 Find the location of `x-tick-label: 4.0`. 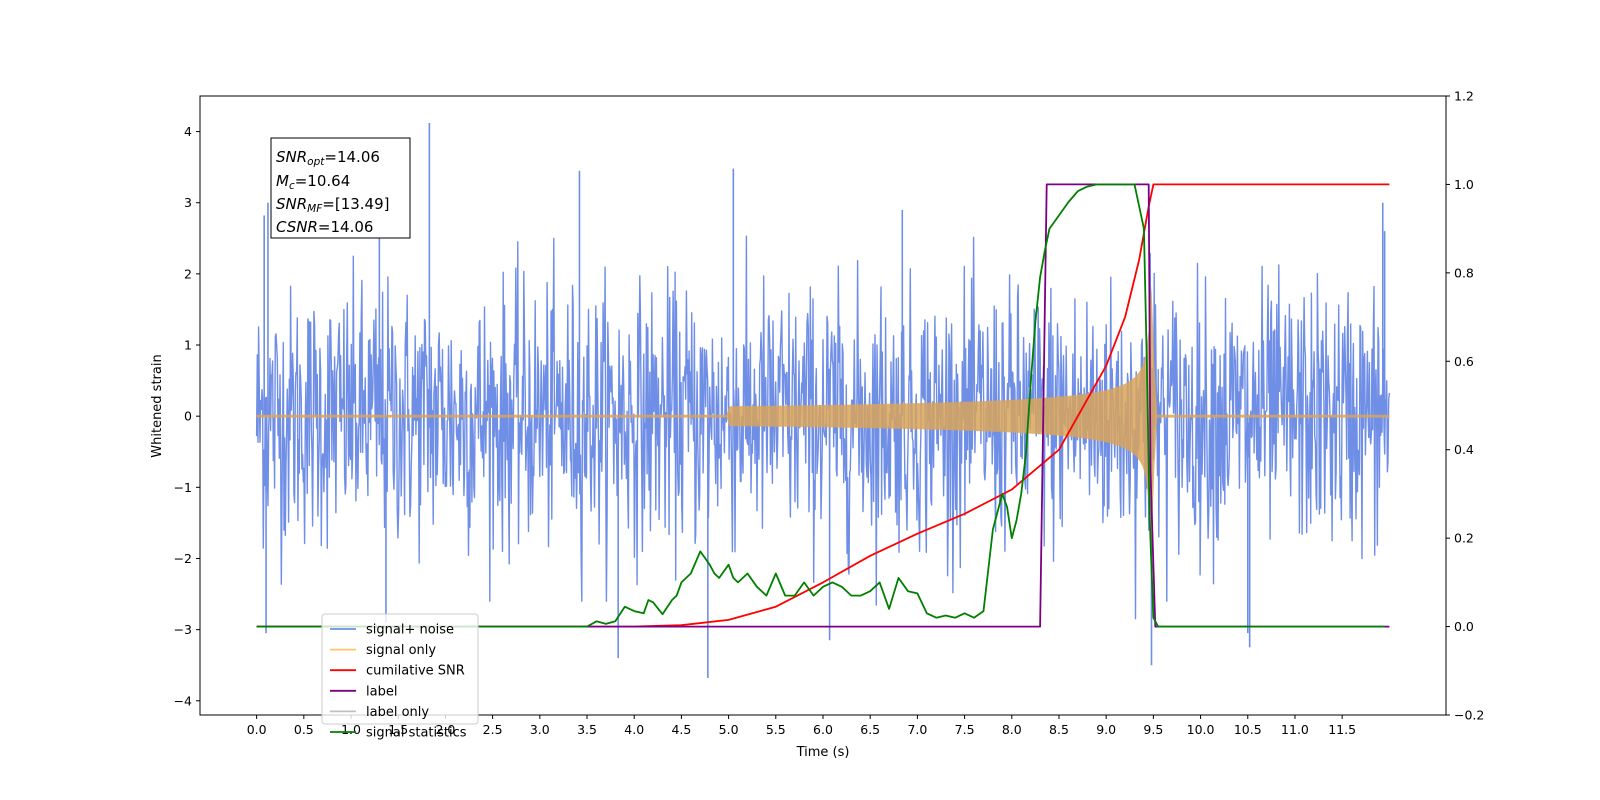

x-tick-label: 4.0 is located at coordinates (634, 729).